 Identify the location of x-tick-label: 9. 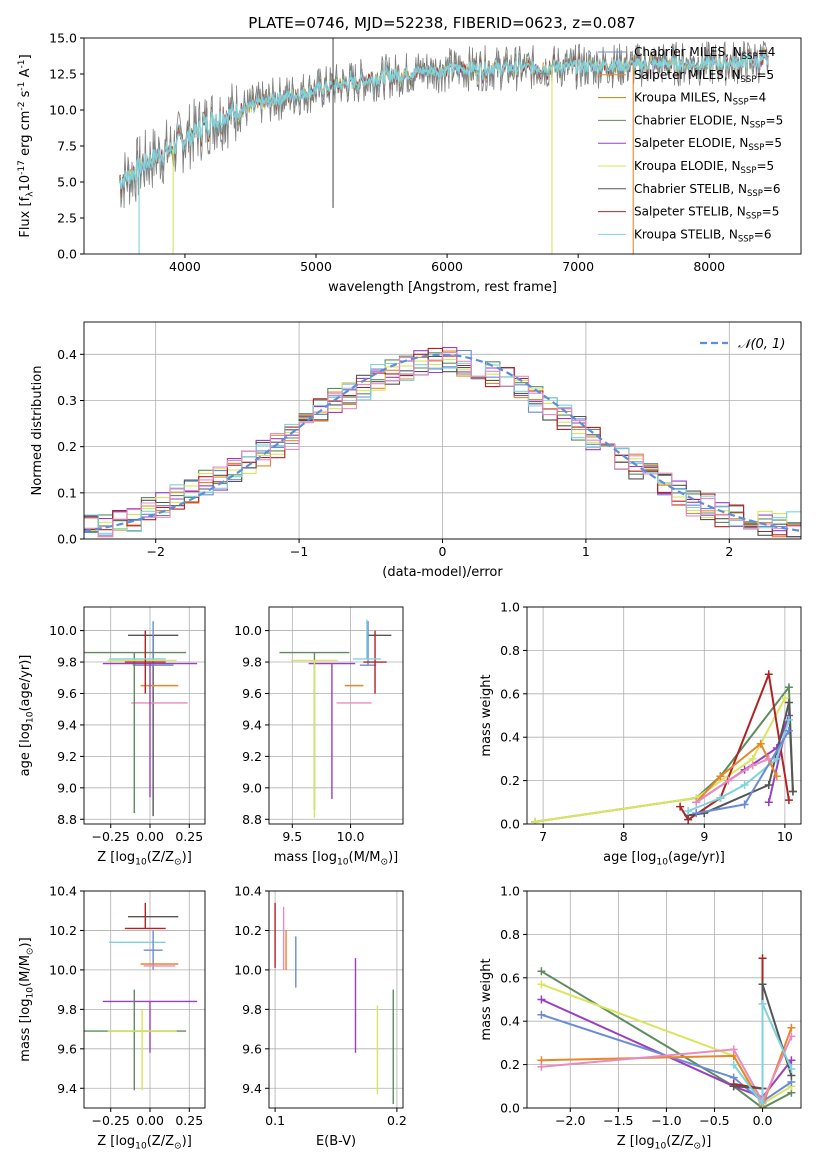
(704, 836).